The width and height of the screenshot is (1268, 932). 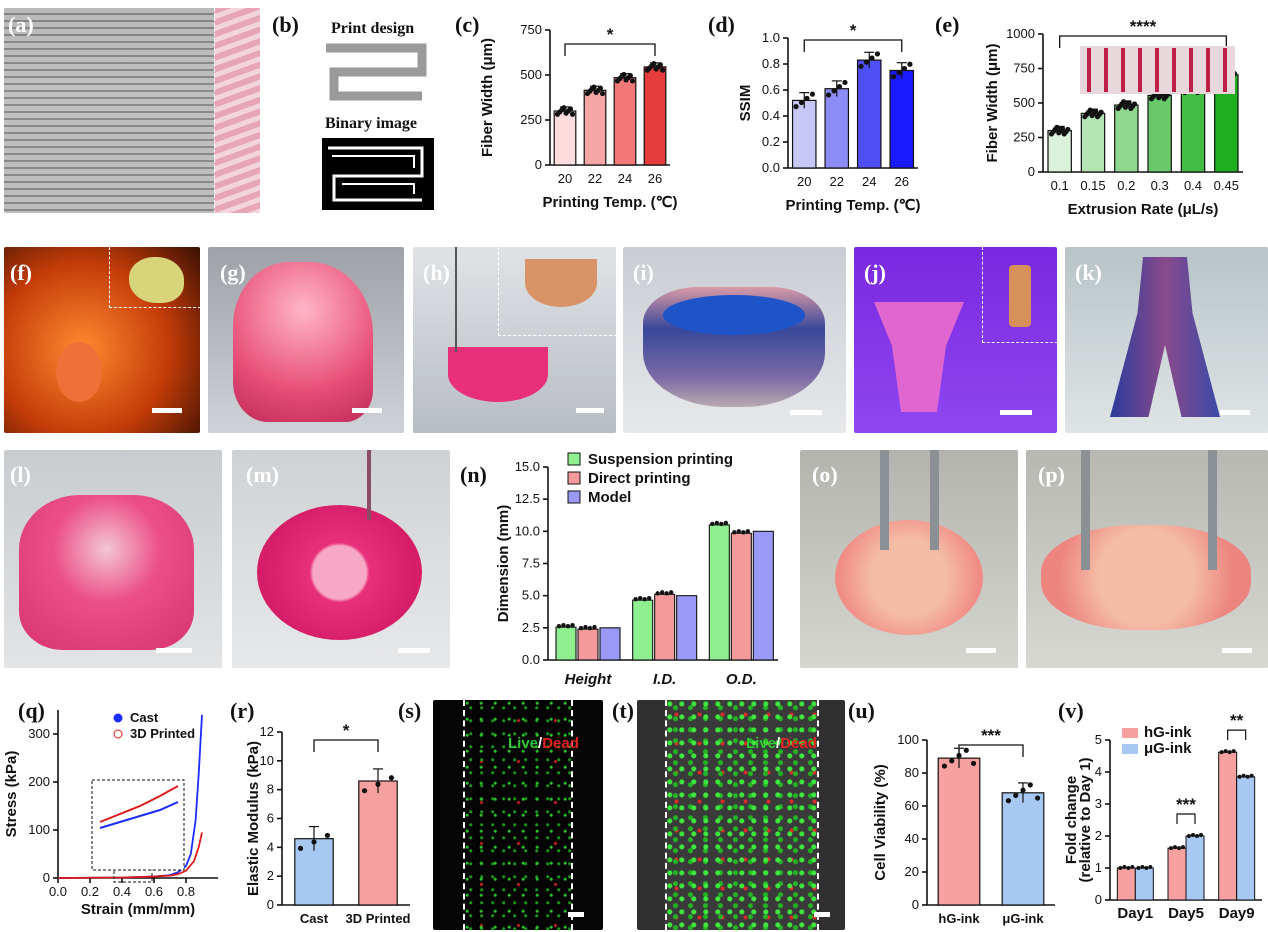 What do you see at coordinates (574, 497) in the screenshot?
I see `legend-swatch` at bounding box center [574, 497].